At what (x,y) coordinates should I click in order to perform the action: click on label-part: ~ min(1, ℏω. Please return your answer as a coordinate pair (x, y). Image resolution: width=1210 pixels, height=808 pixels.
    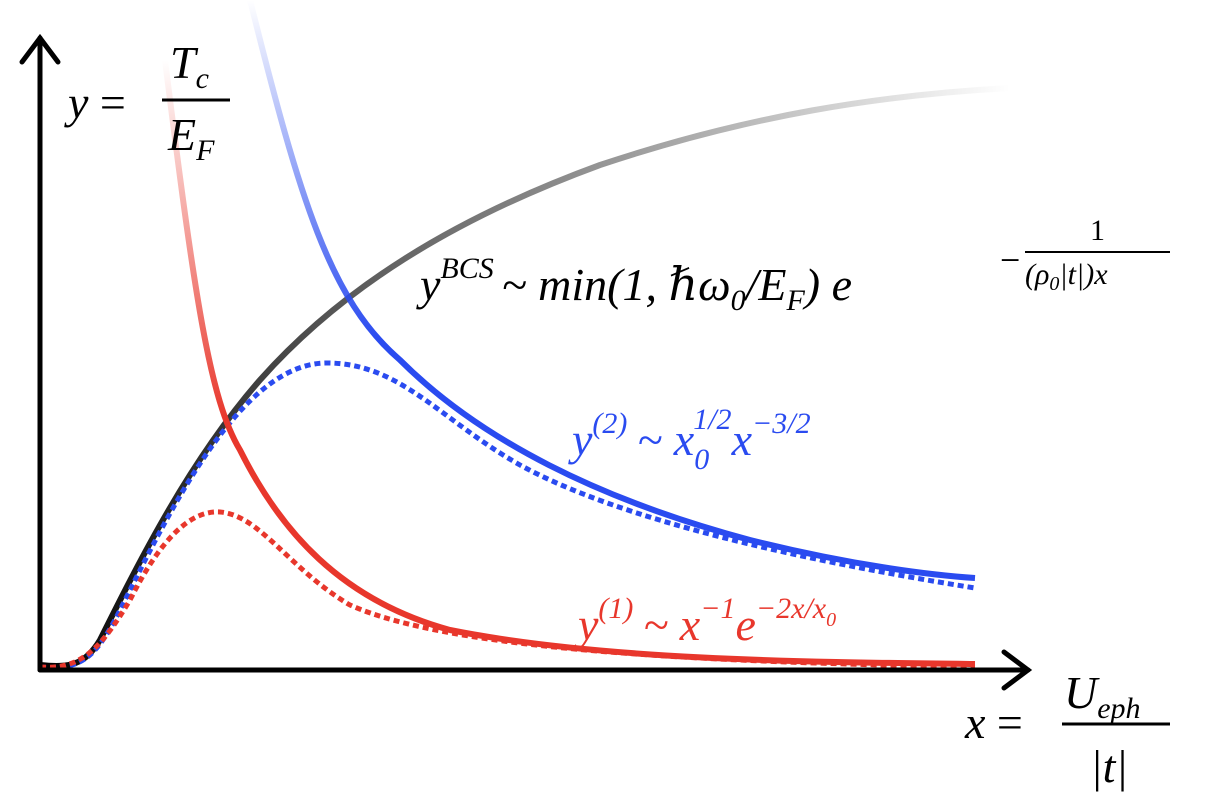
    Looking at the image, I should click on (616, 284).